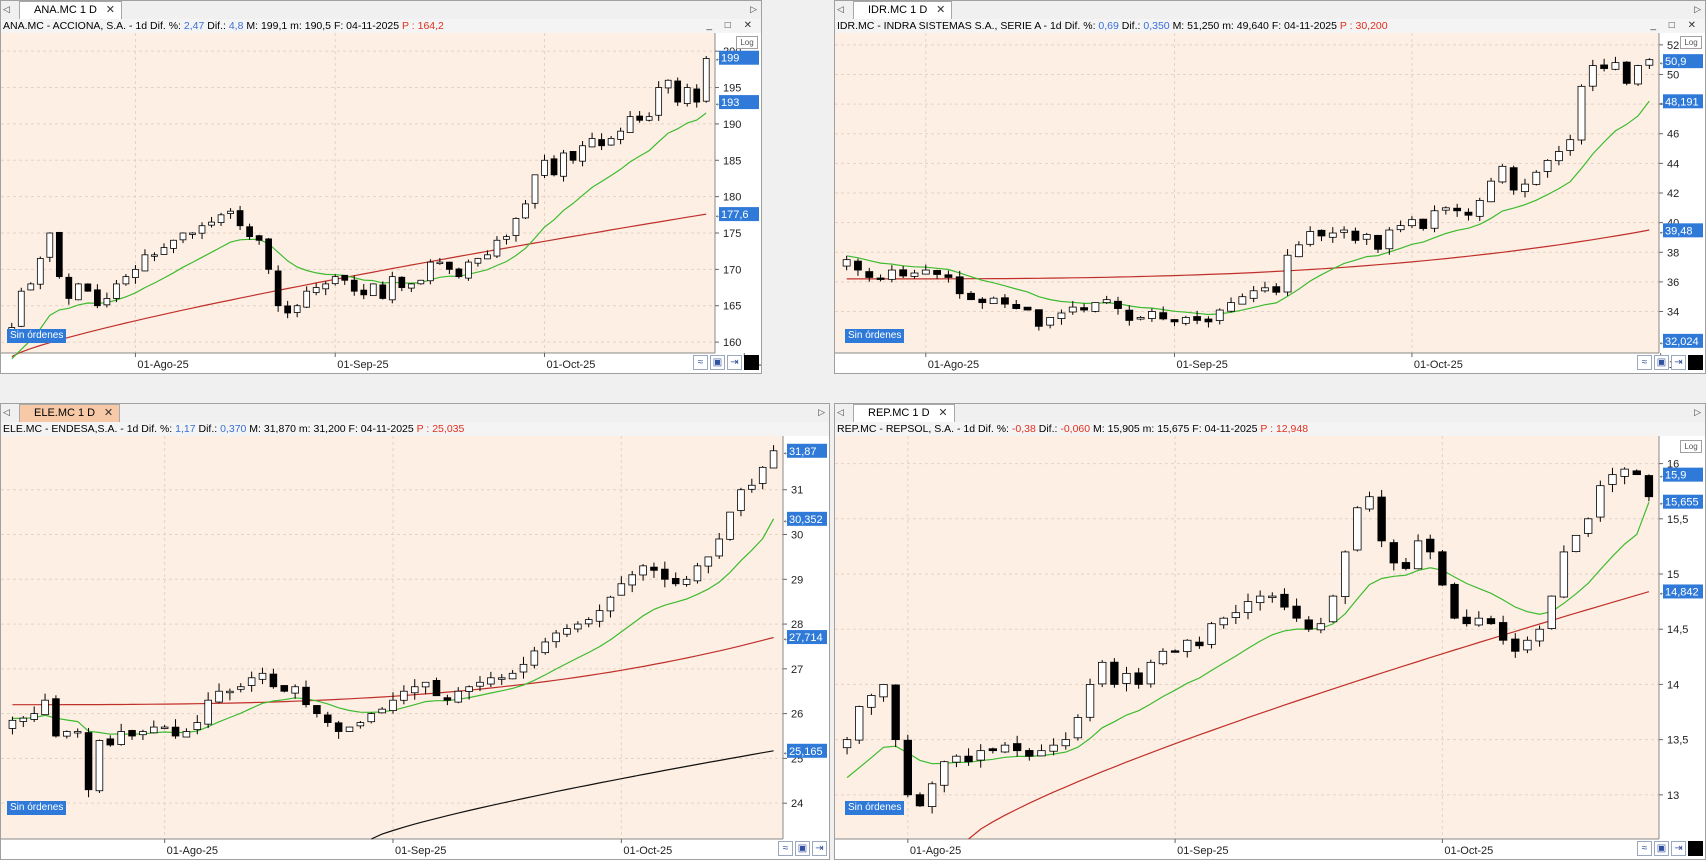  I want to click on tab-ana: ANA.MC 1 D ✕, so click(70, 10).